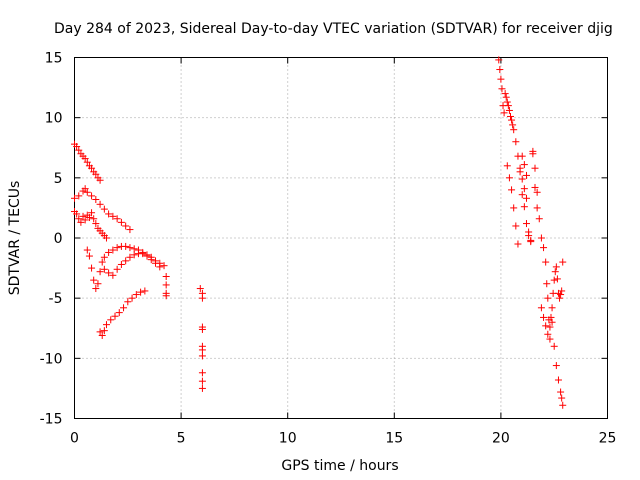 The width and height of the screenshot is (640, 480). I want to click on x-axis-label: GPS time / hours, so click(339, 466).